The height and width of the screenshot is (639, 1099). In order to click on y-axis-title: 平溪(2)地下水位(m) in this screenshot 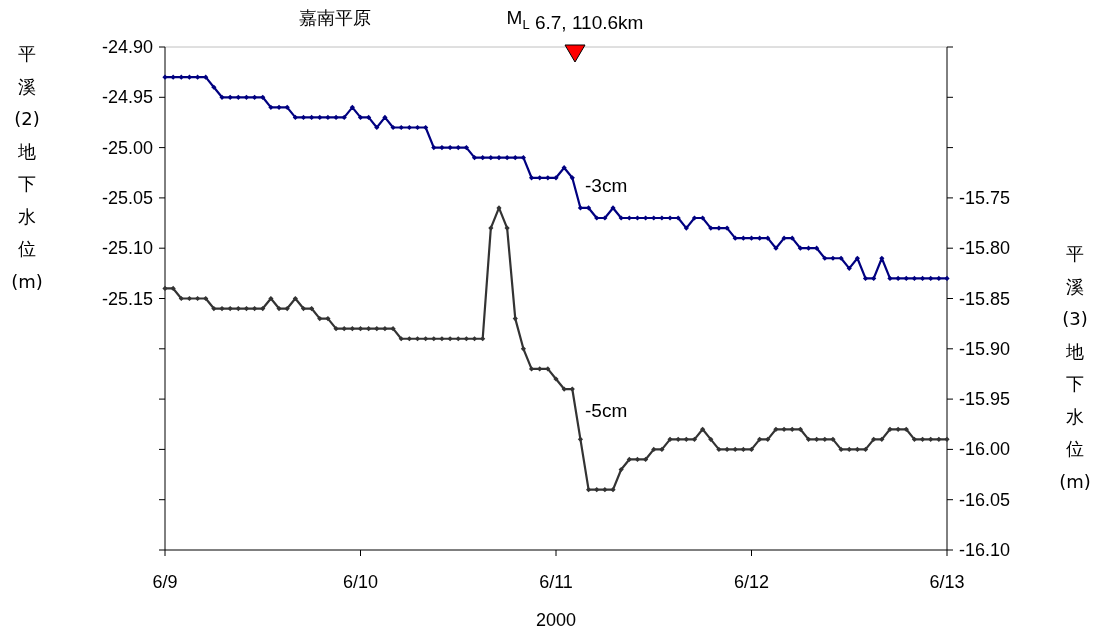, I will do `click(27, 167)`.